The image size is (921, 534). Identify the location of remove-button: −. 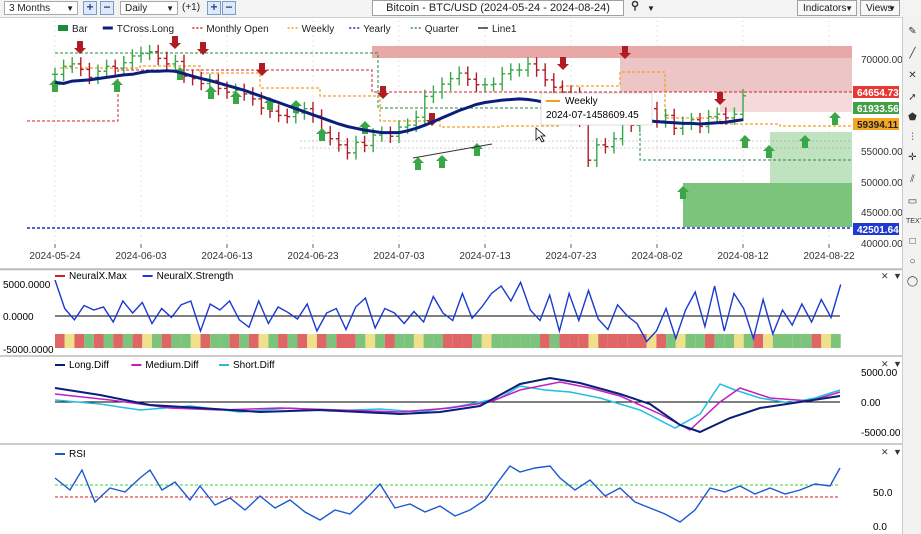
(229, 8).